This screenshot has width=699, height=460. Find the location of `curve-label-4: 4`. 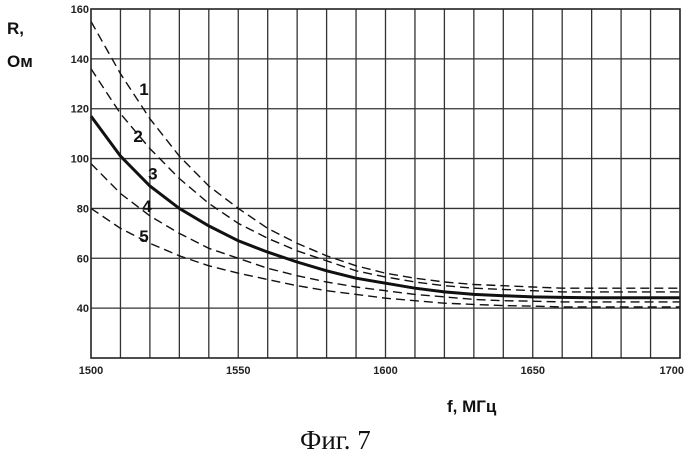

curve-label-4: 4 is located at coordinates (147, 206).